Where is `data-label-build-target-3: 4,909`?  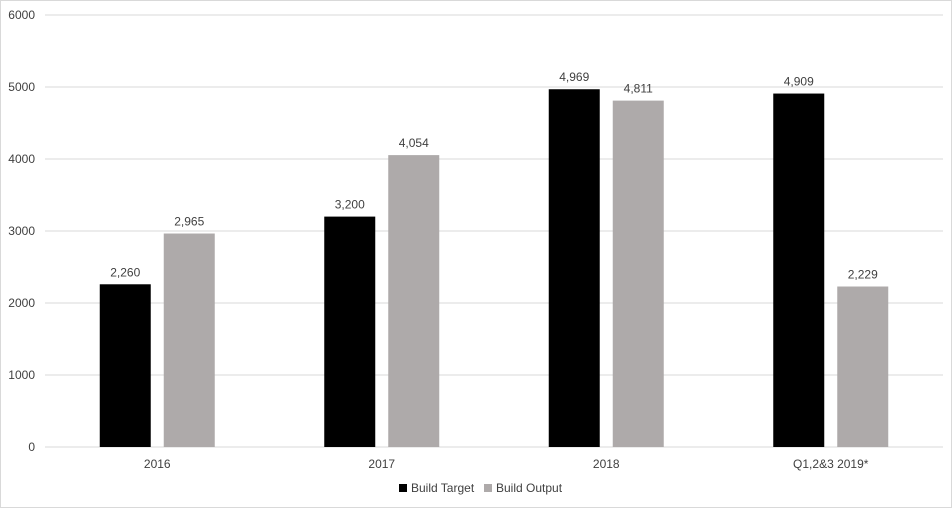
data-label-build-target-3: 4,909 is located at coordinates (799, 82).